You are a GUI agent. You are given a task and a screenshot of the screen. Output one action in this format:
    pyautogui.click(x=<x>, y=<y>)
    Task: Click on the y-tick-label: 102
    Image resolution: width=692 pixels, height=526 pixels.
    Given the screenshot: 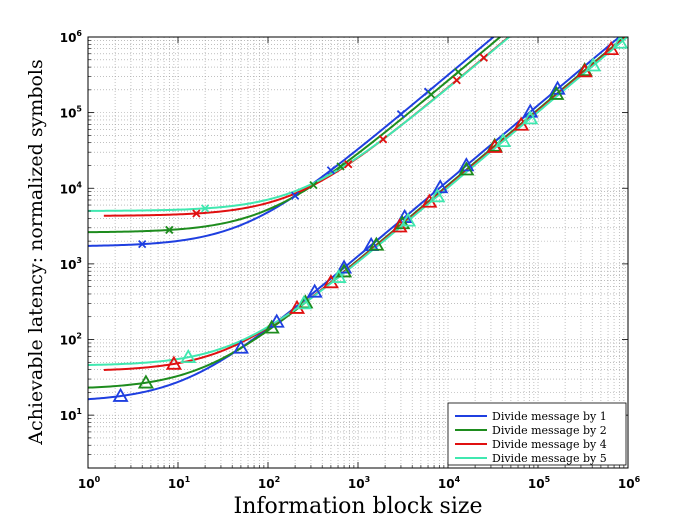 What is the action you would take?
    pyautogui.click(x=71, y=340)
    